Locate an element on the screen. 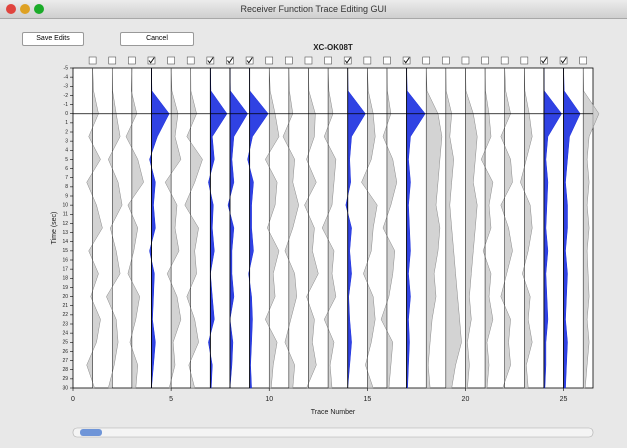  y-tick-label: 0 is located at coordinates (66, 114).